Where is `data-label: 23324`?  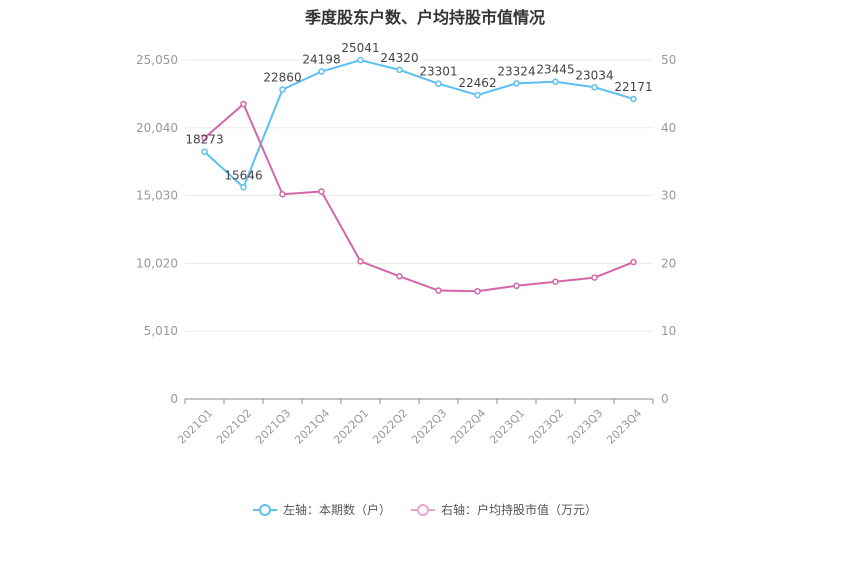 data-label: 23324 is located at coordinates (516, 71).